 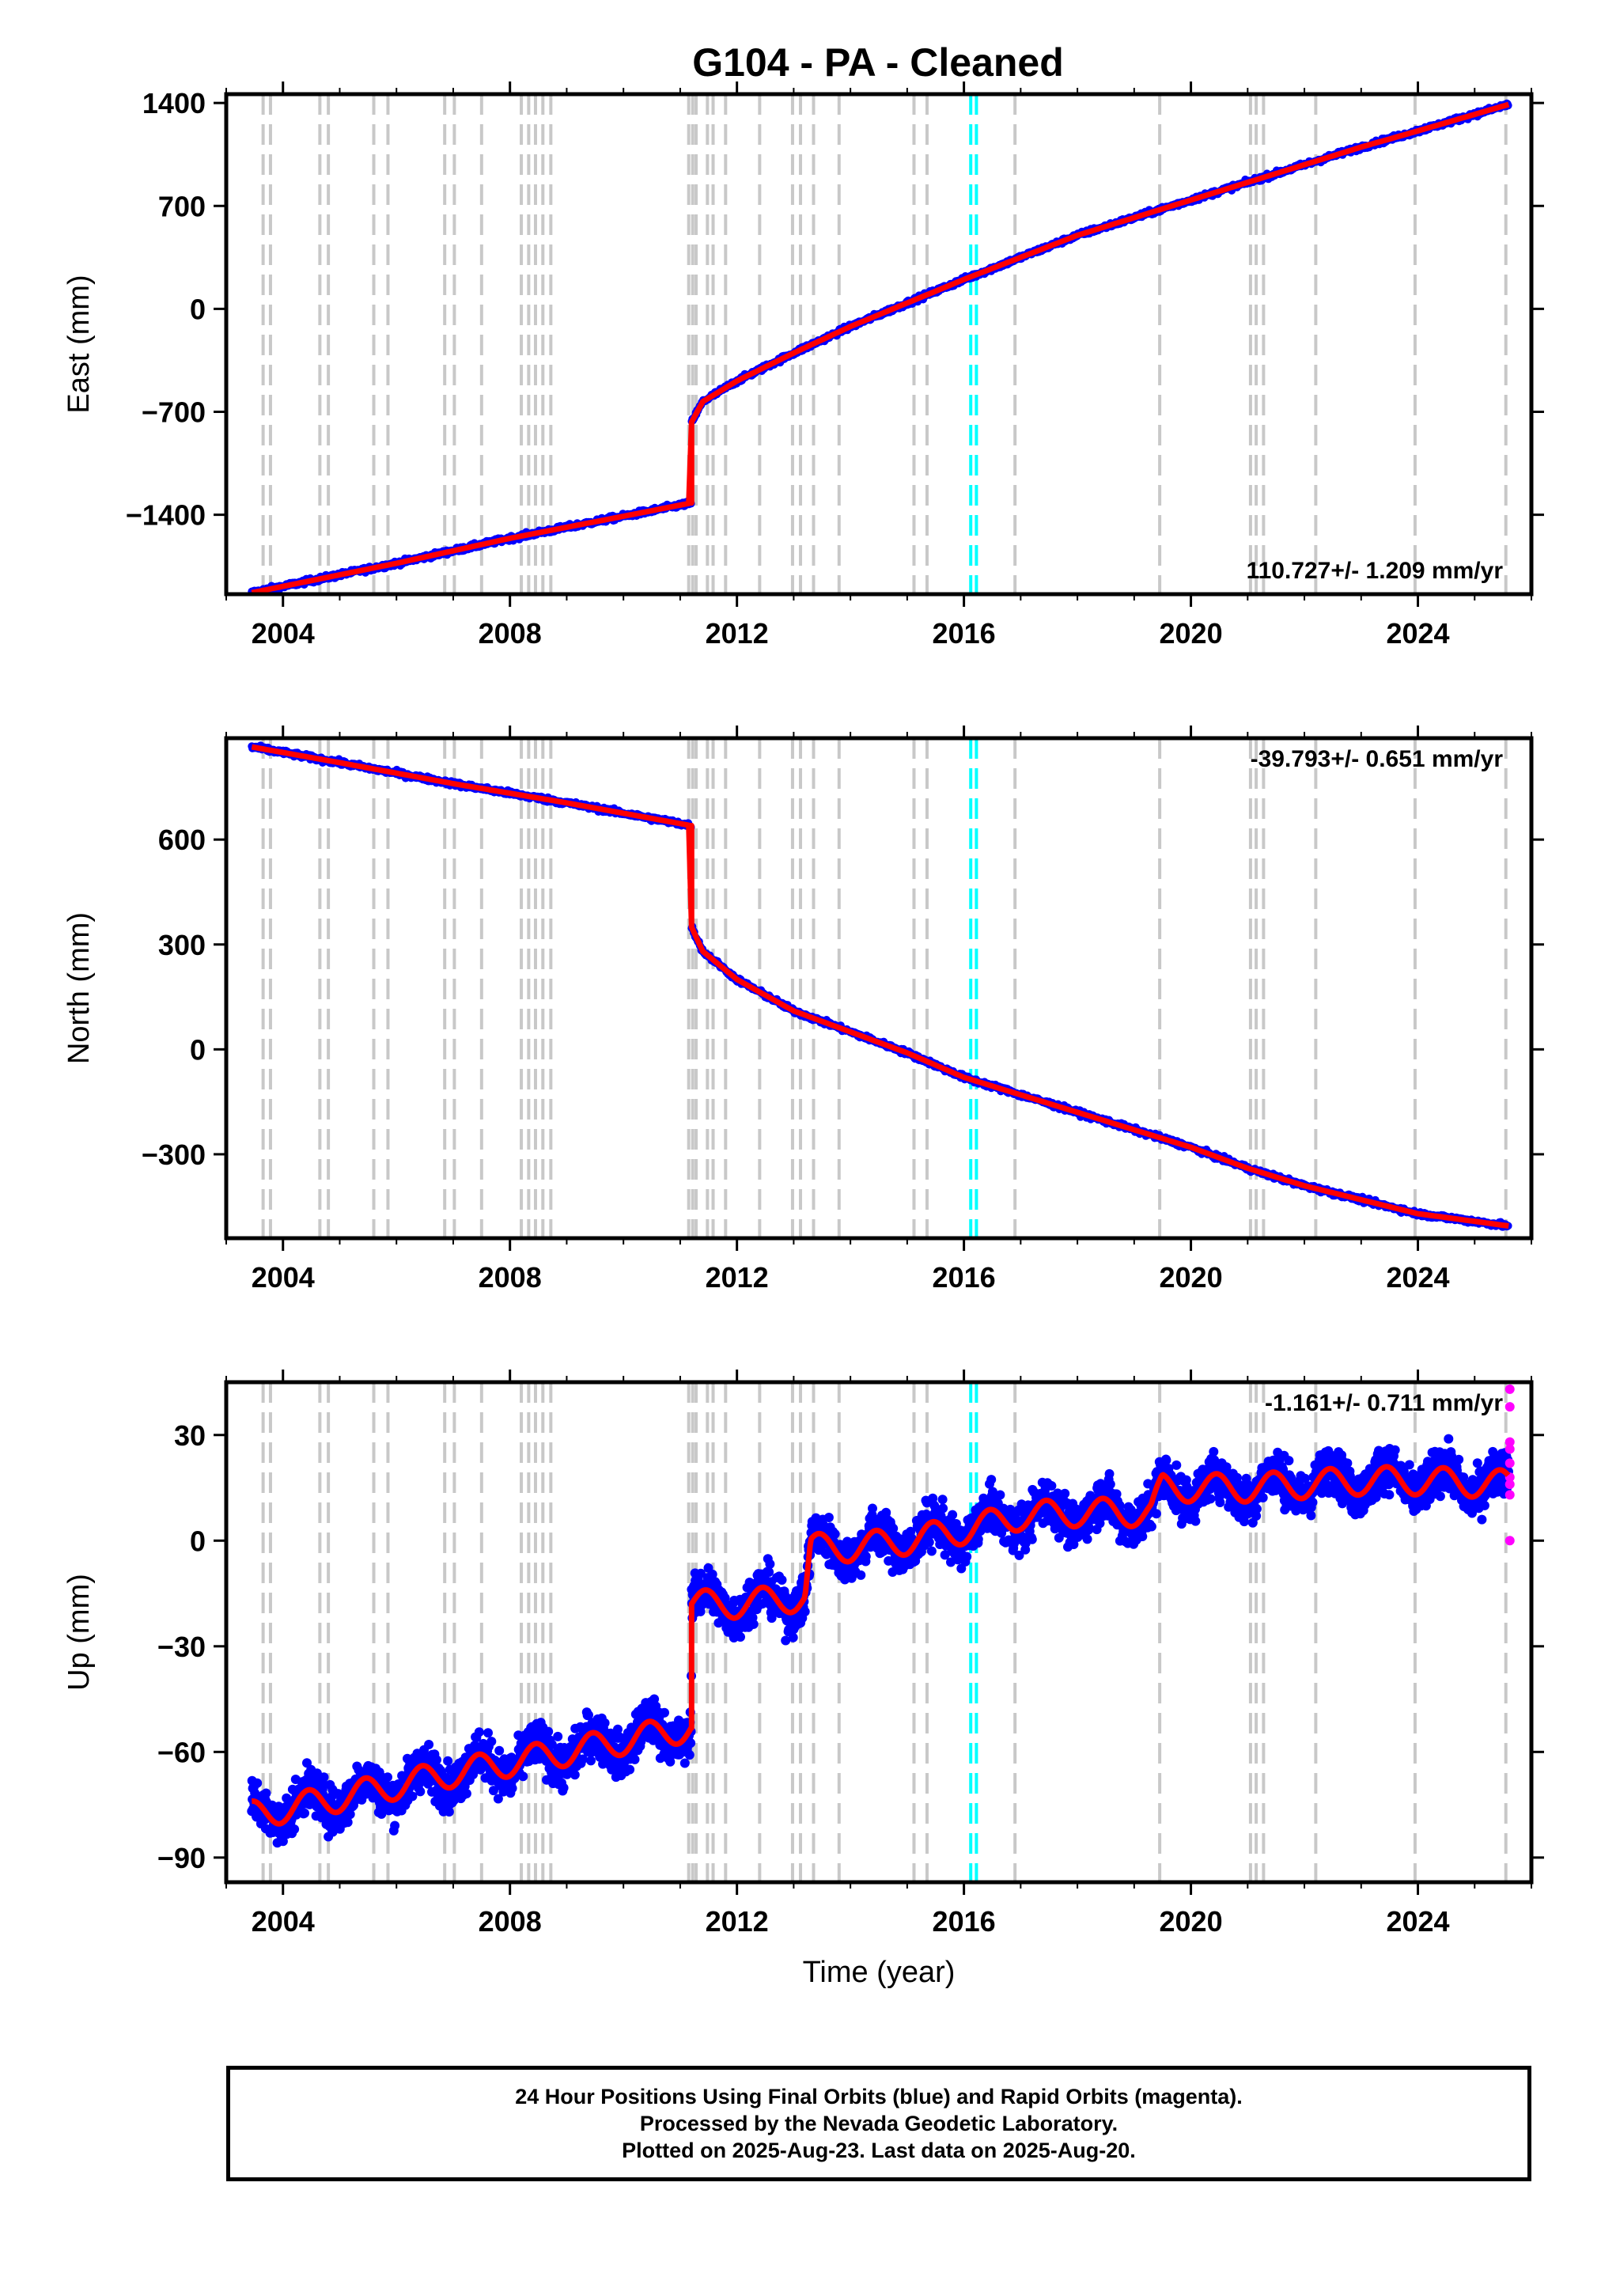 I want to click on chart-title: G104 - PA - Cleaned, so click(x=878, y=63).